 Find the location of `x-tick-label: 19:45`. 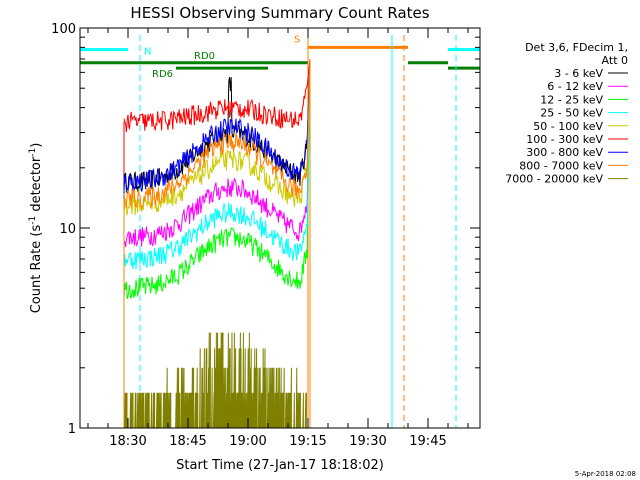

x-tick-label: 19:45 is located at coordinates (427, 441).